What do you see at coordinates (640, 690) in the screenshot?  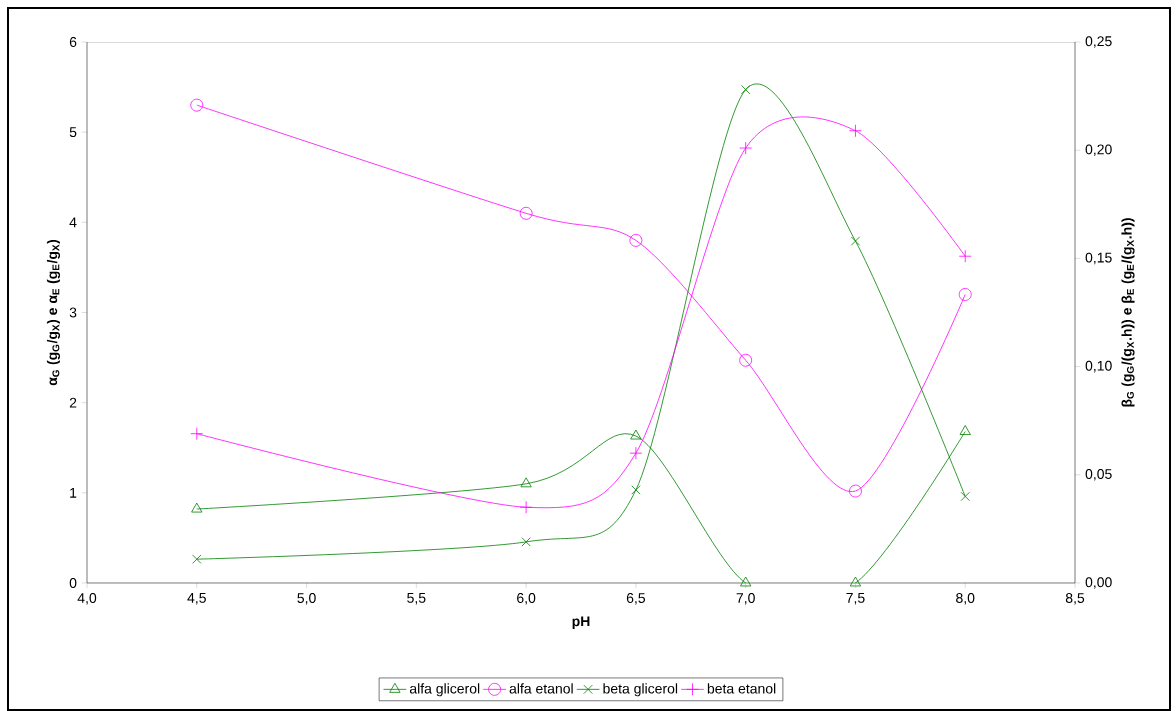 I see `legend-label: beta glicerol` at bounding box center [640, 690].